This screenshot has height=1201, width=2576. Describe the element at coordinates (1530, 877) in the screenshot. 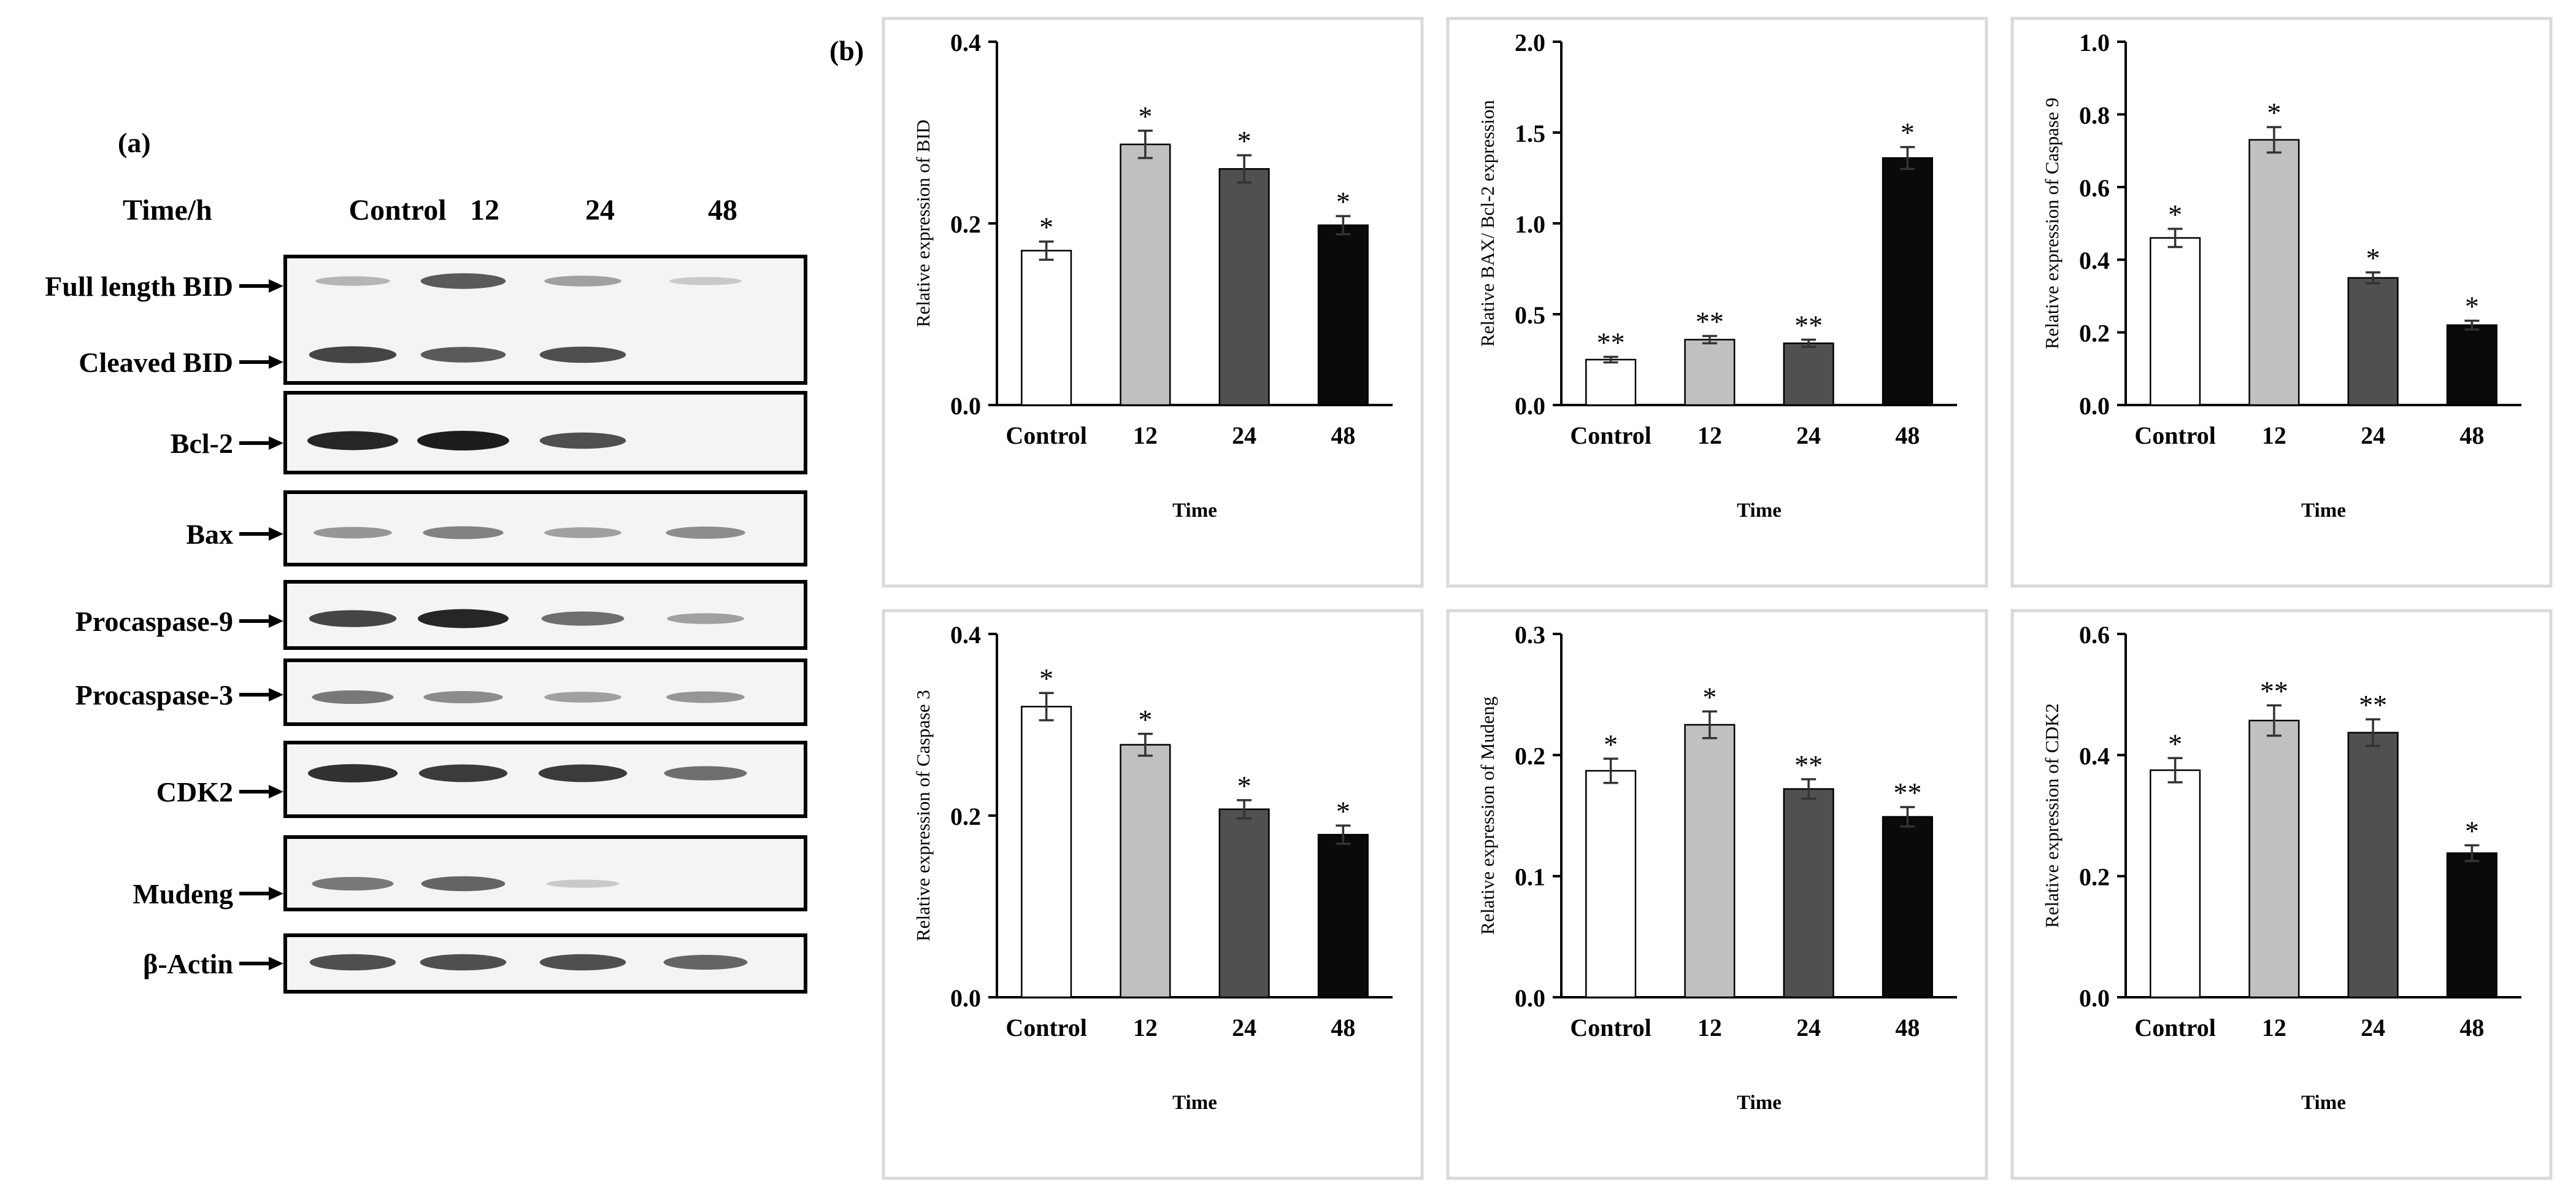

I see `y-tick-label: 0.1` at that location.